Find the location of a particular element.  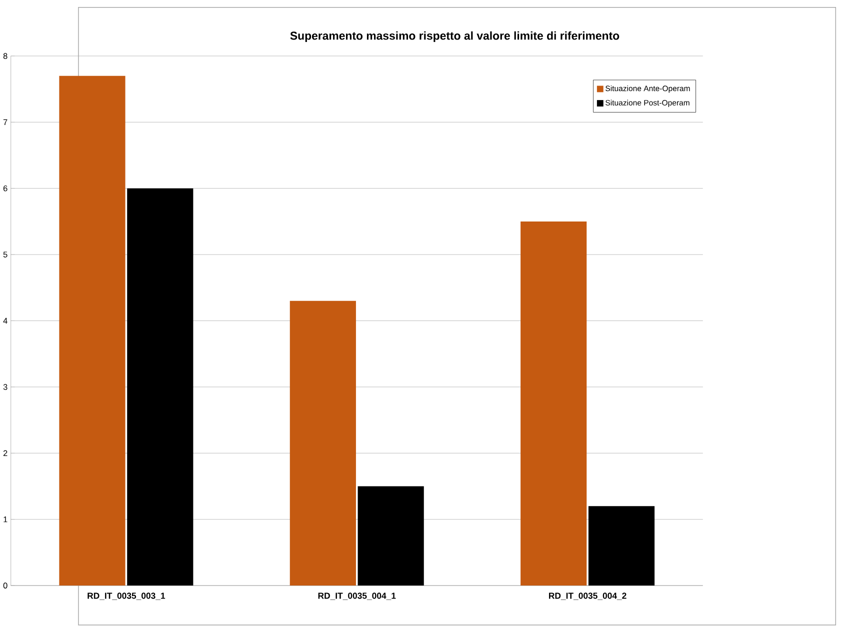

chart-title: Superamento massimo rispetto al valore limite di riferimento is located at coordinates (455, 36).